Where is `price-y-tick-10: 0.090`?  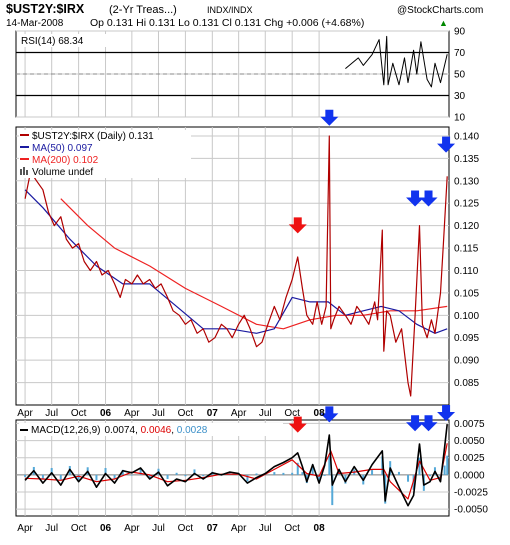 price-y-tick-10: 0.090 is located at coordinates (466, 361).